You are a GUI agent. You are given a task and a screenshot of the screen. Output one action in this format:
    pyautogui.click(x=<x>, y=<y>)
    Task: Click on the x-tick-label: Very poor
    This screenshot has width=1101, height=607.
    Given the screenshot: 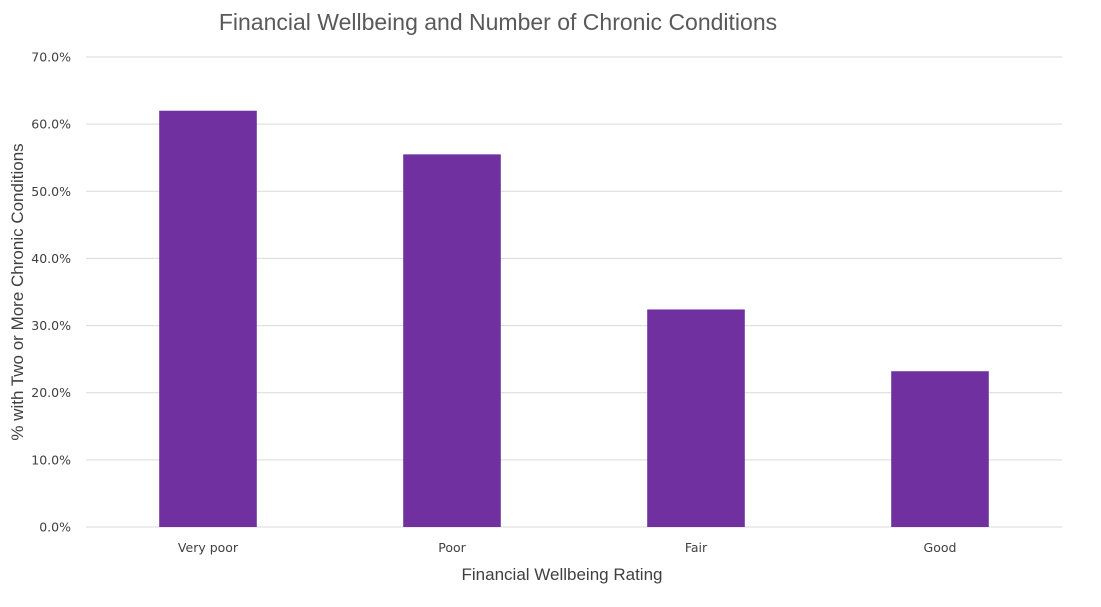 What is the action you would take?
    pyautogui.click(x=208, y=547)
    